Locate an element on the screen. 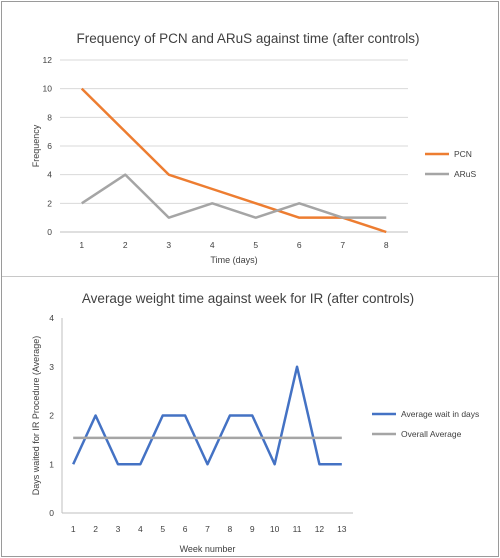  series-line-arus is located at coordinates (234, 196).